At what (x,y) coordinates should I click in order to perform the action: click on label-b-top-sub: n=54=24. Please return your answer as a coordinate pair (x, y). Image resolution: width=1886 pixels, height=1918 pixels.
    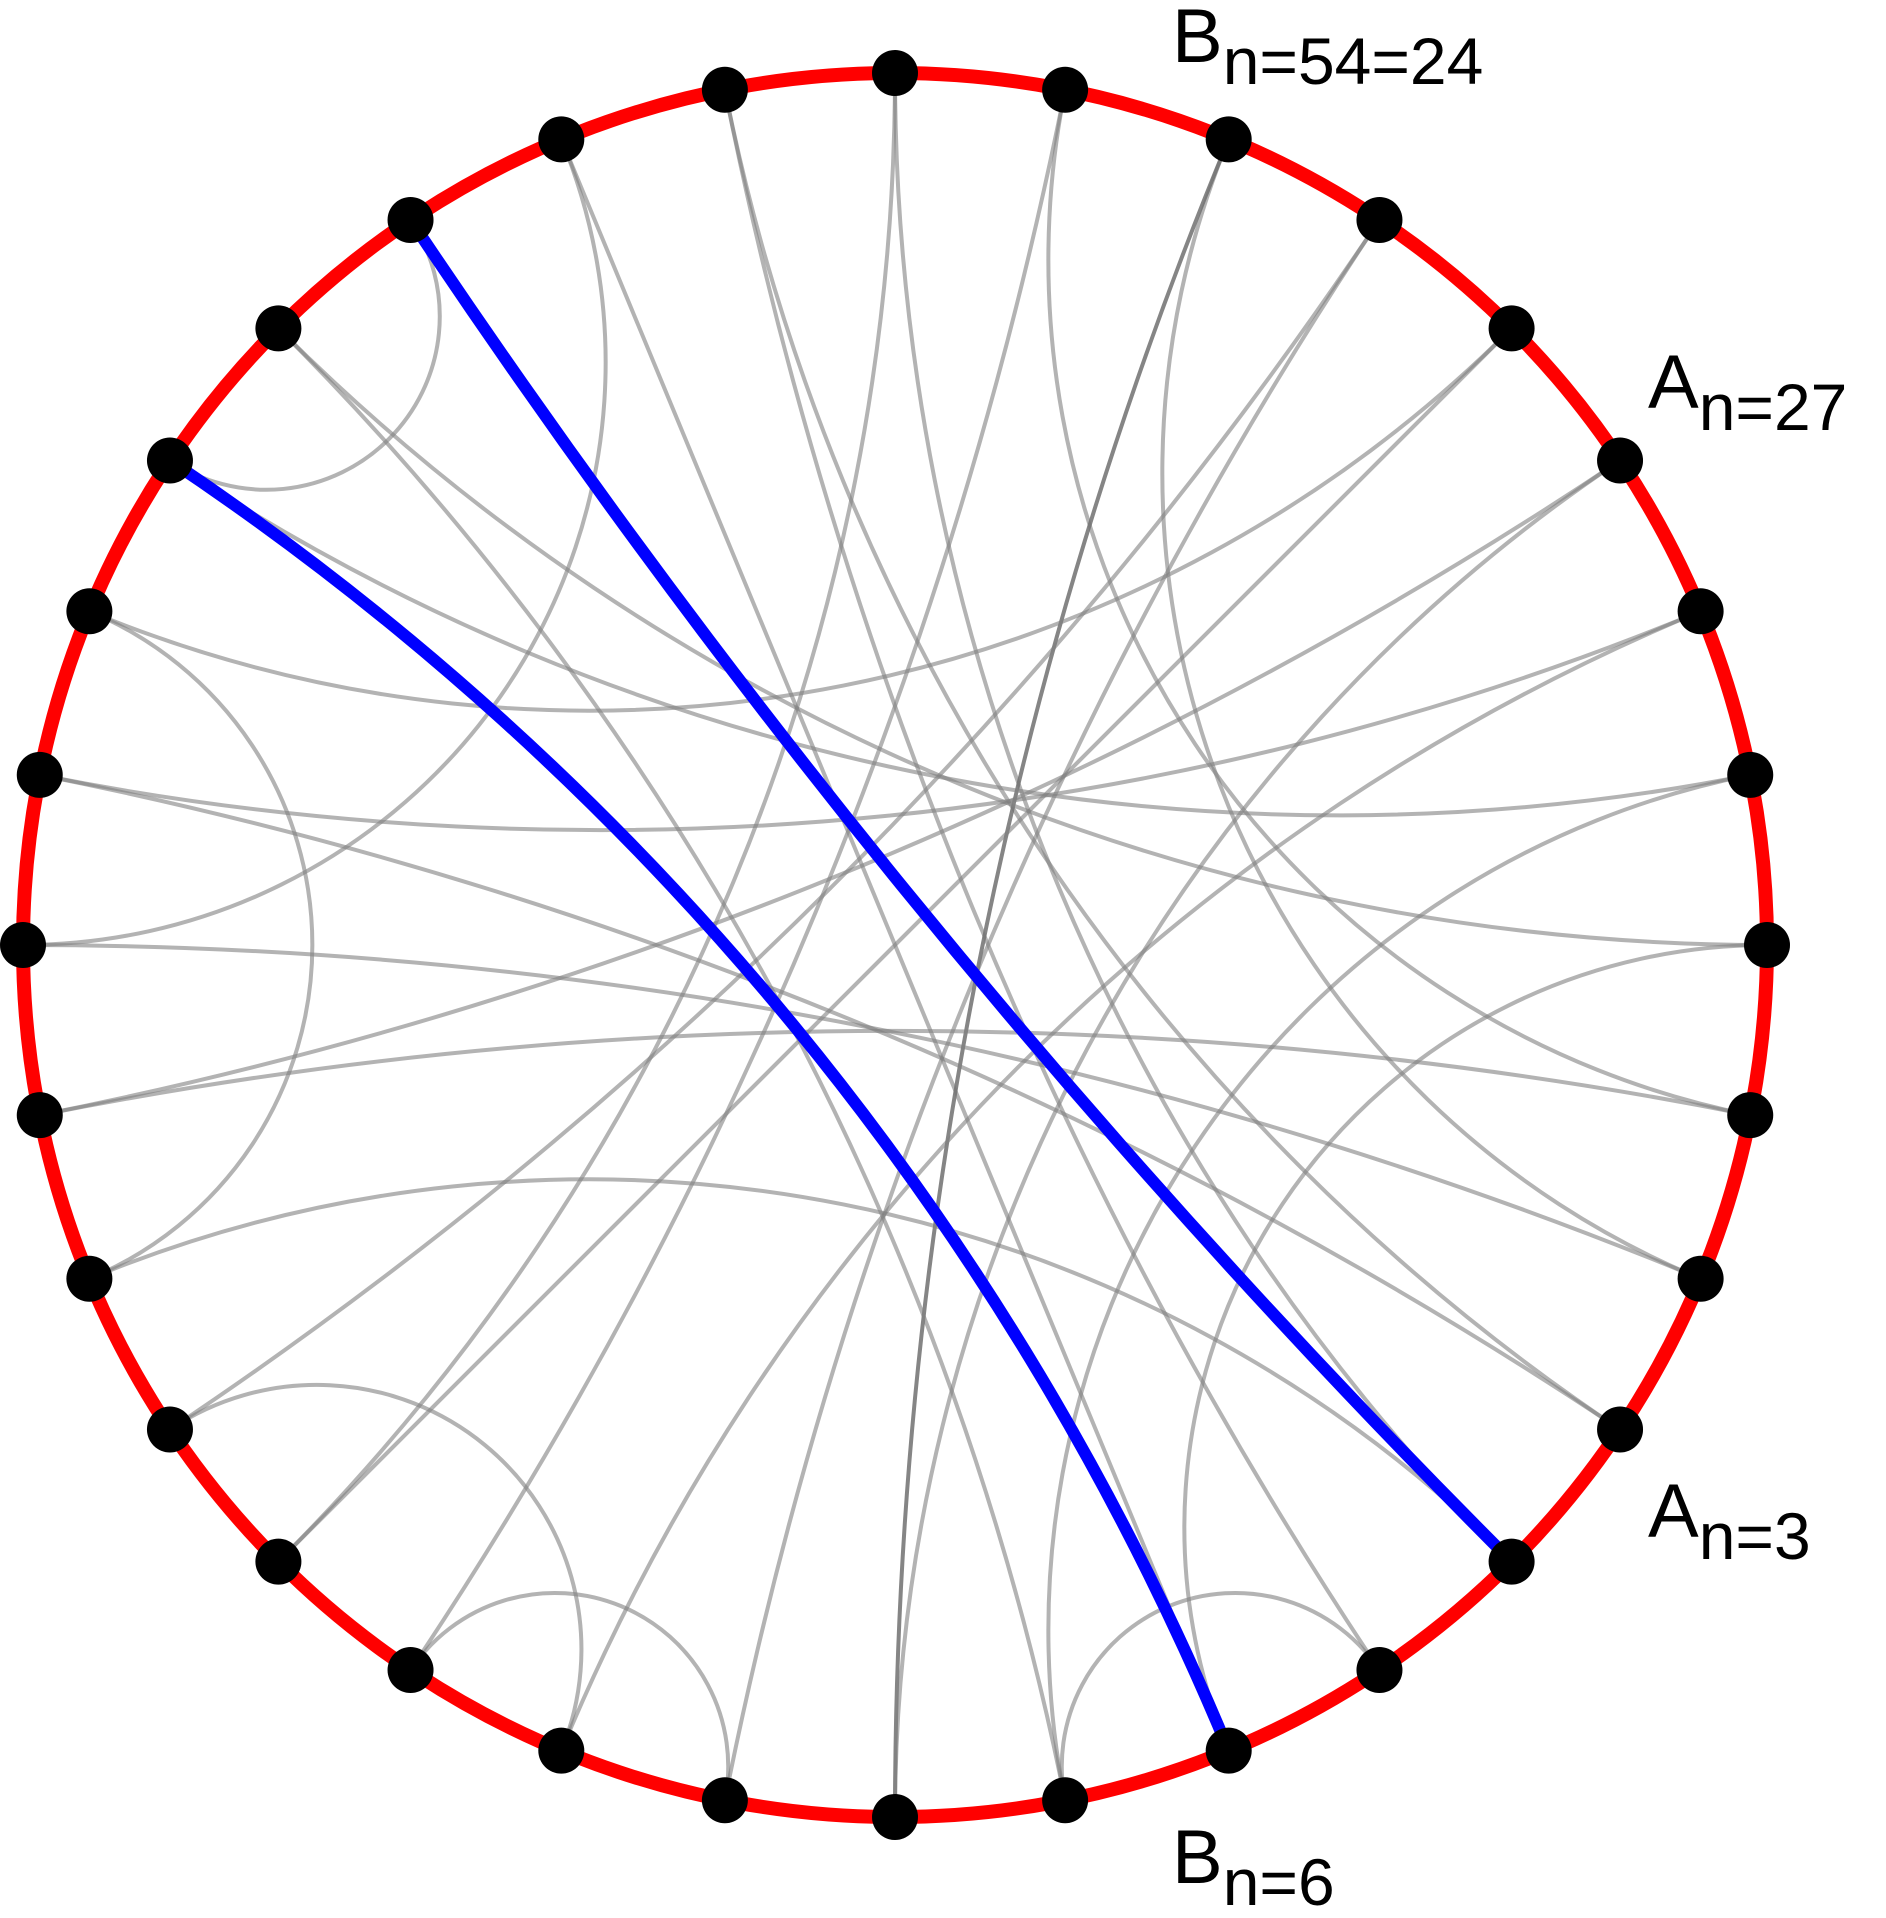
    Looking at the image, I should click on (1353, 61).